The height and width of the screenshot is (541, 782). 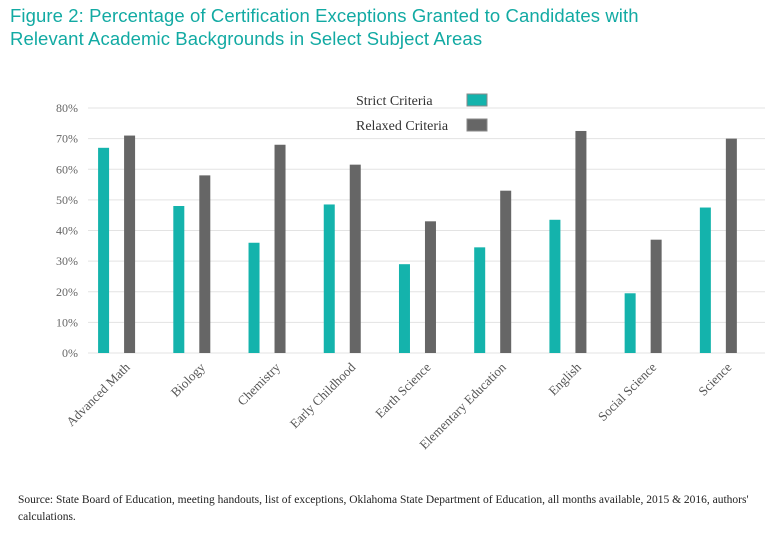 What do you see at coordinates (323, 395) in the screenshot?
I see `x-tick-label: Early Childhood` at bounding box center [323, 395].